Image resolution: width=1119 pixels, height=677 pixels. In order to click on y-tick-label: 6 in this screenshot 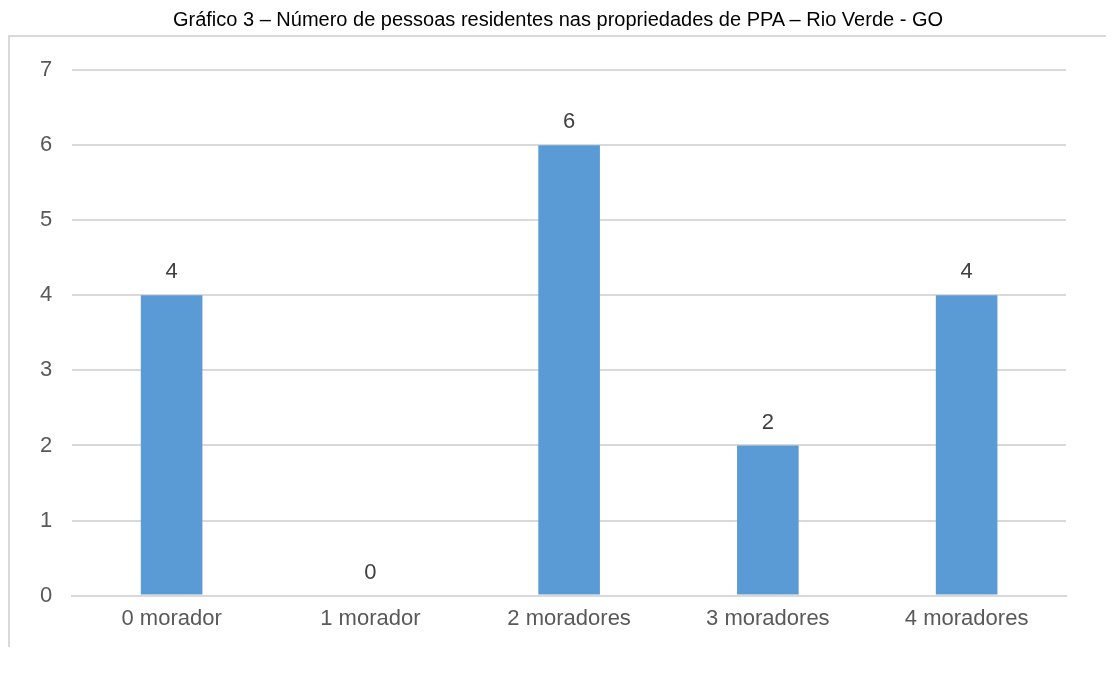, I will do `click(46, 144)`.